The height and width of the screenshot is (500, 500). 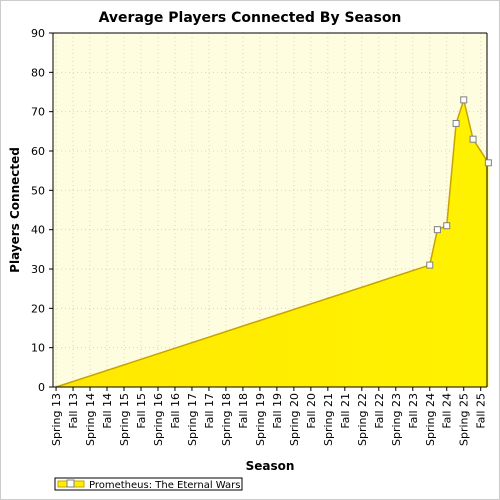 I want to click on y-tick-labels: 0 10 20 30 40 50 60 70 80 90, so click(x=42, y=210).